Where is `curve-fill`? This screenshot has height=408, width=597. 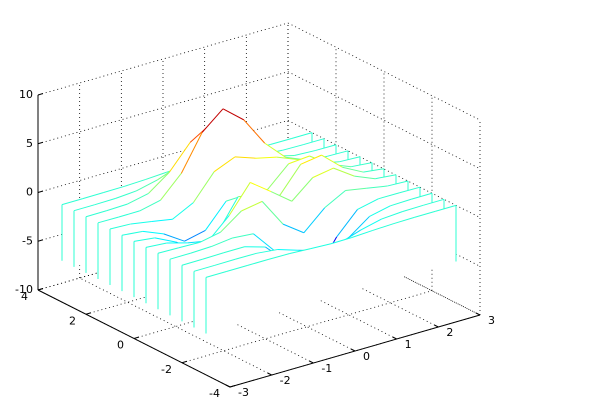
curve-fill is located at coordinates (331, 269).